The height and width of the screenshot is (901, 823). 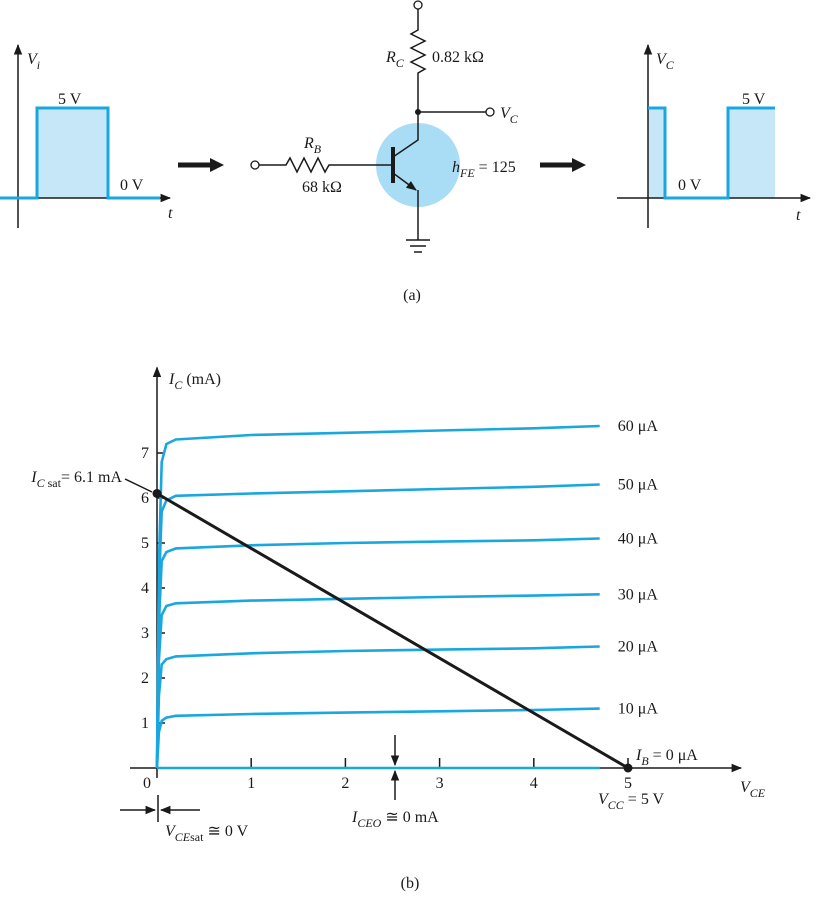 What do you see at coordinates (638, 485) in the screenshot?
I see `series-label: 50 μA` at bounding box center [638, 485].